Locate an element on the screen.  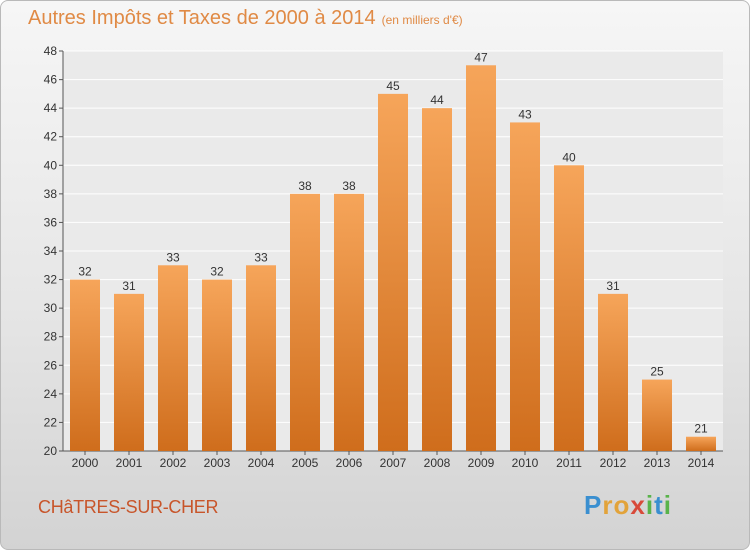
data-label-2009: 47 is located at coordinates (481, 57).